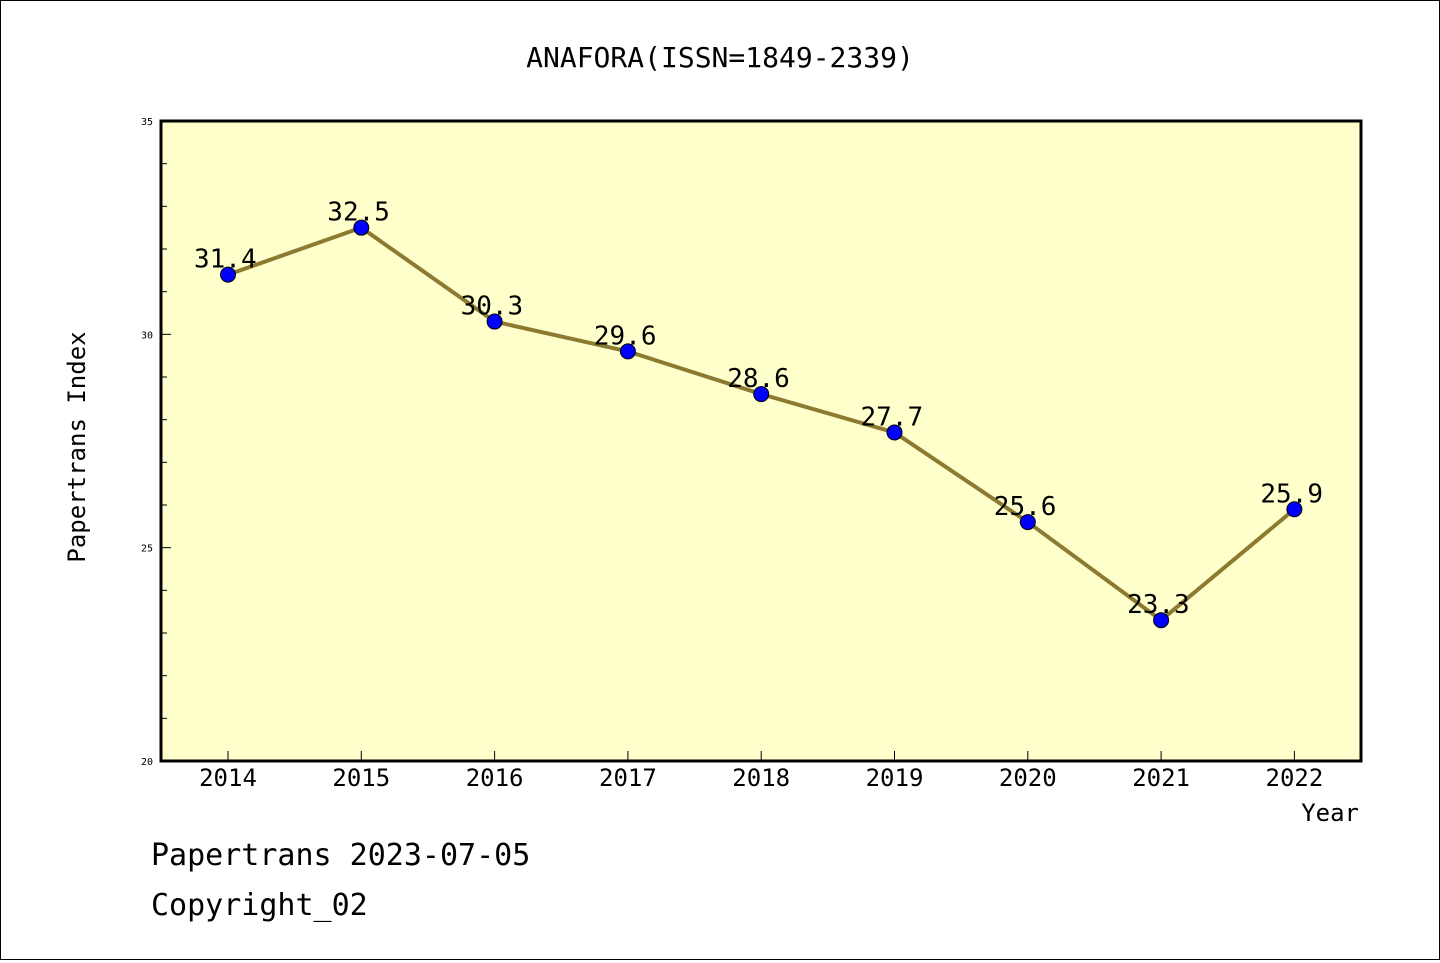  Describe the element at coordinates (625, 336) in the screenshot. I see `data-label: 29.6` at that location.